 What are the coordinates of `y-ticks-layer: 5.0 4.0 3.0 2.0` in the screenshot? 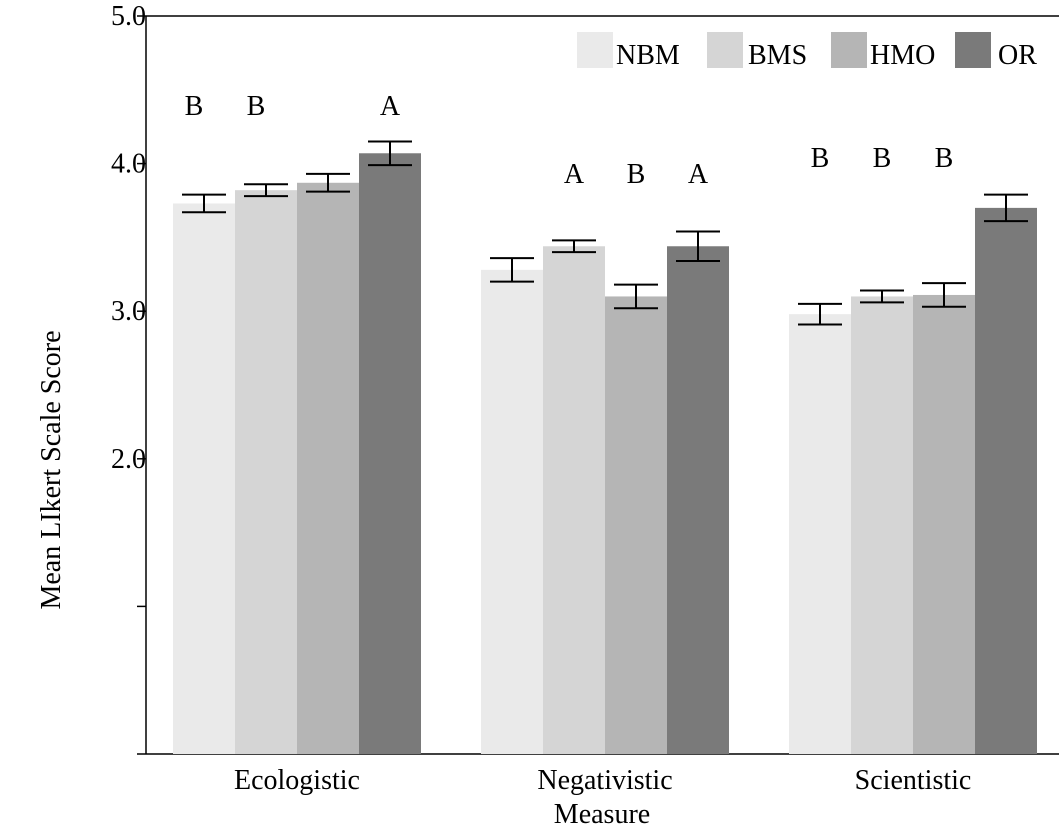 It's located at (128, 378).